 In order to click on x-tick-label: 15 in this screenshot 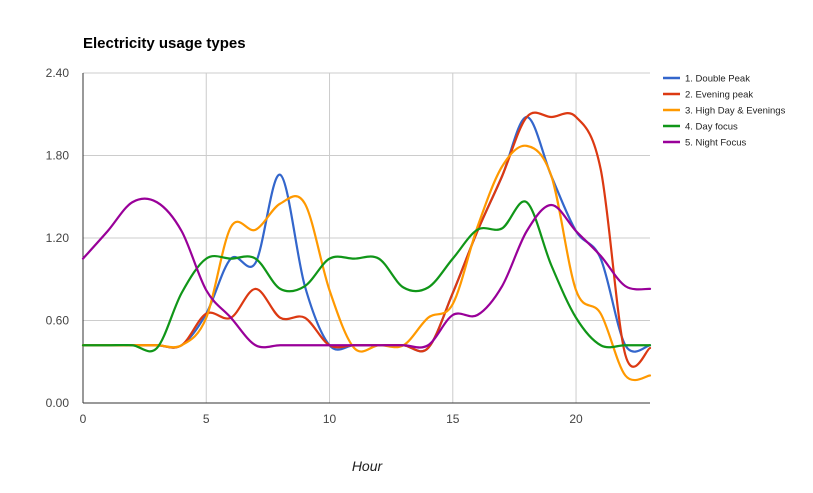, I will do `click(453, 419)`.